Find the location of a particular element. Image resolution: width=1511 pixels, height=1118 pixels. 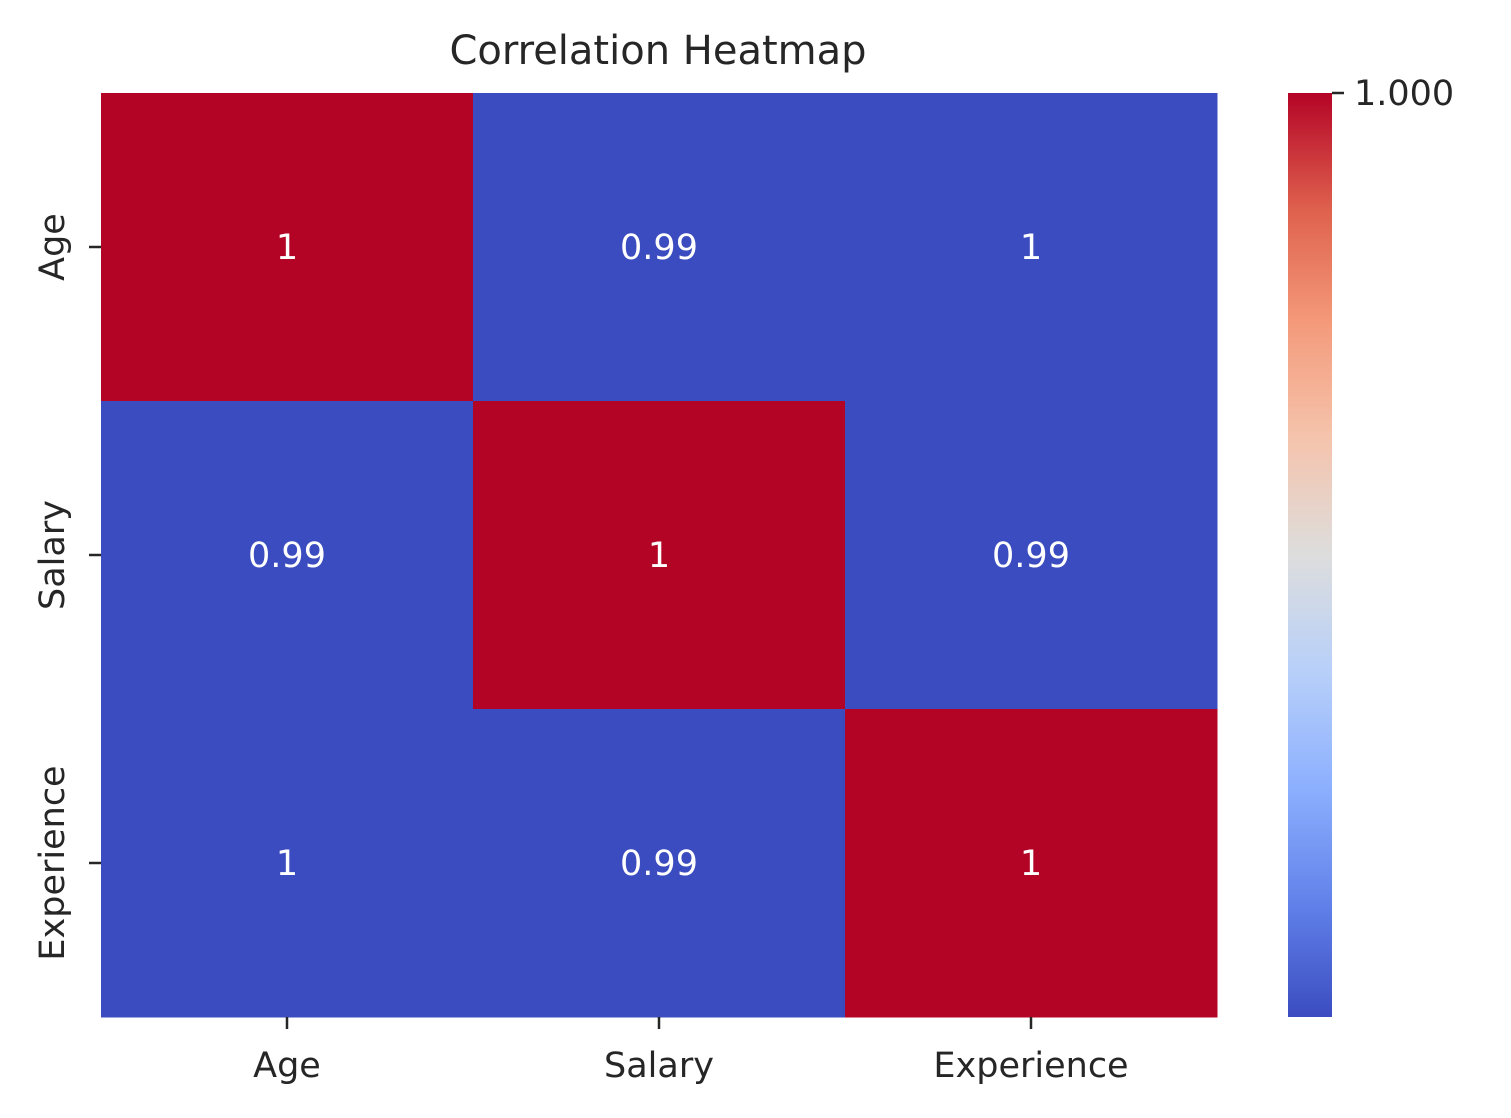

heatmap-cell-age-experience is located at coordinates (1031, 247).